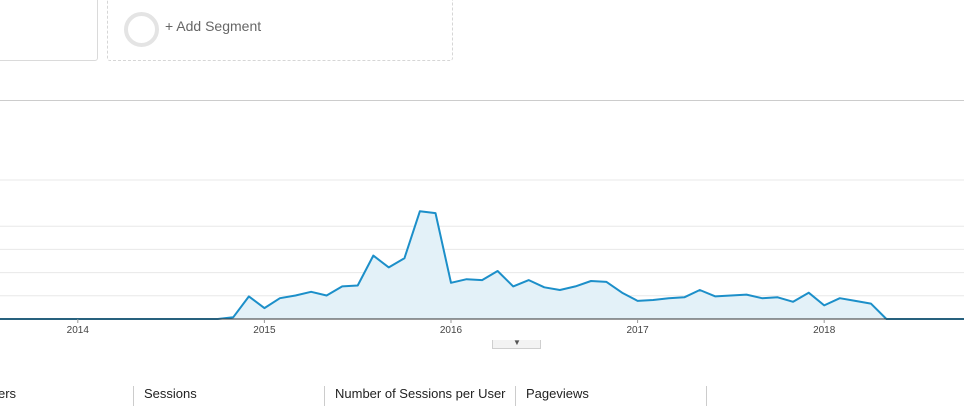  What do you see at coordinates (141, 29) in the screenshot?
I see `add-segment-circle-icon` at bounding box center [141, 29].